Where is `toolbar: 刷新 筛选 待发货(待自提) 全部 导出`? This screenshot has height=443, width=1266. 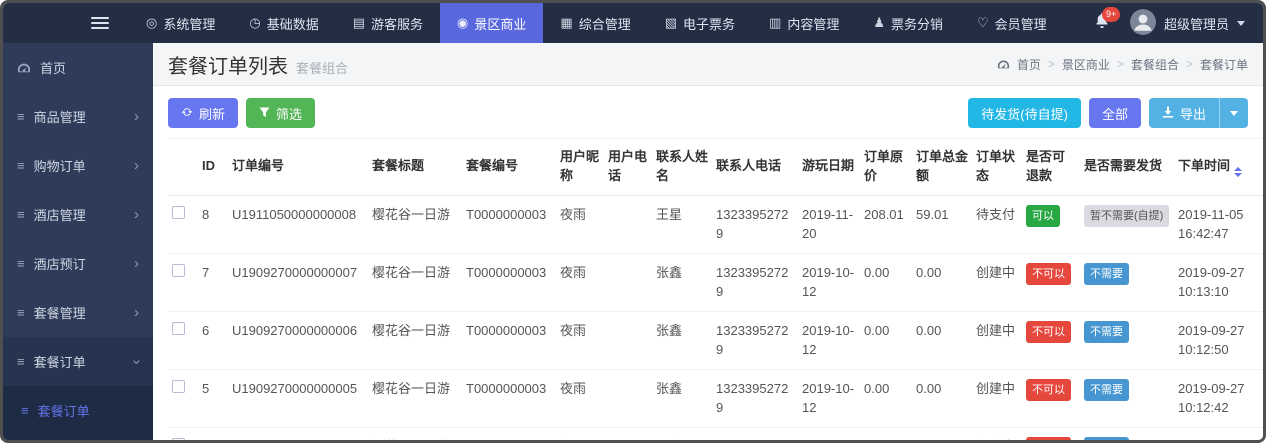
toolbar: 刷新 筛选 待发货(待自提) 全部 导出 is located at coordinates (708, 112).